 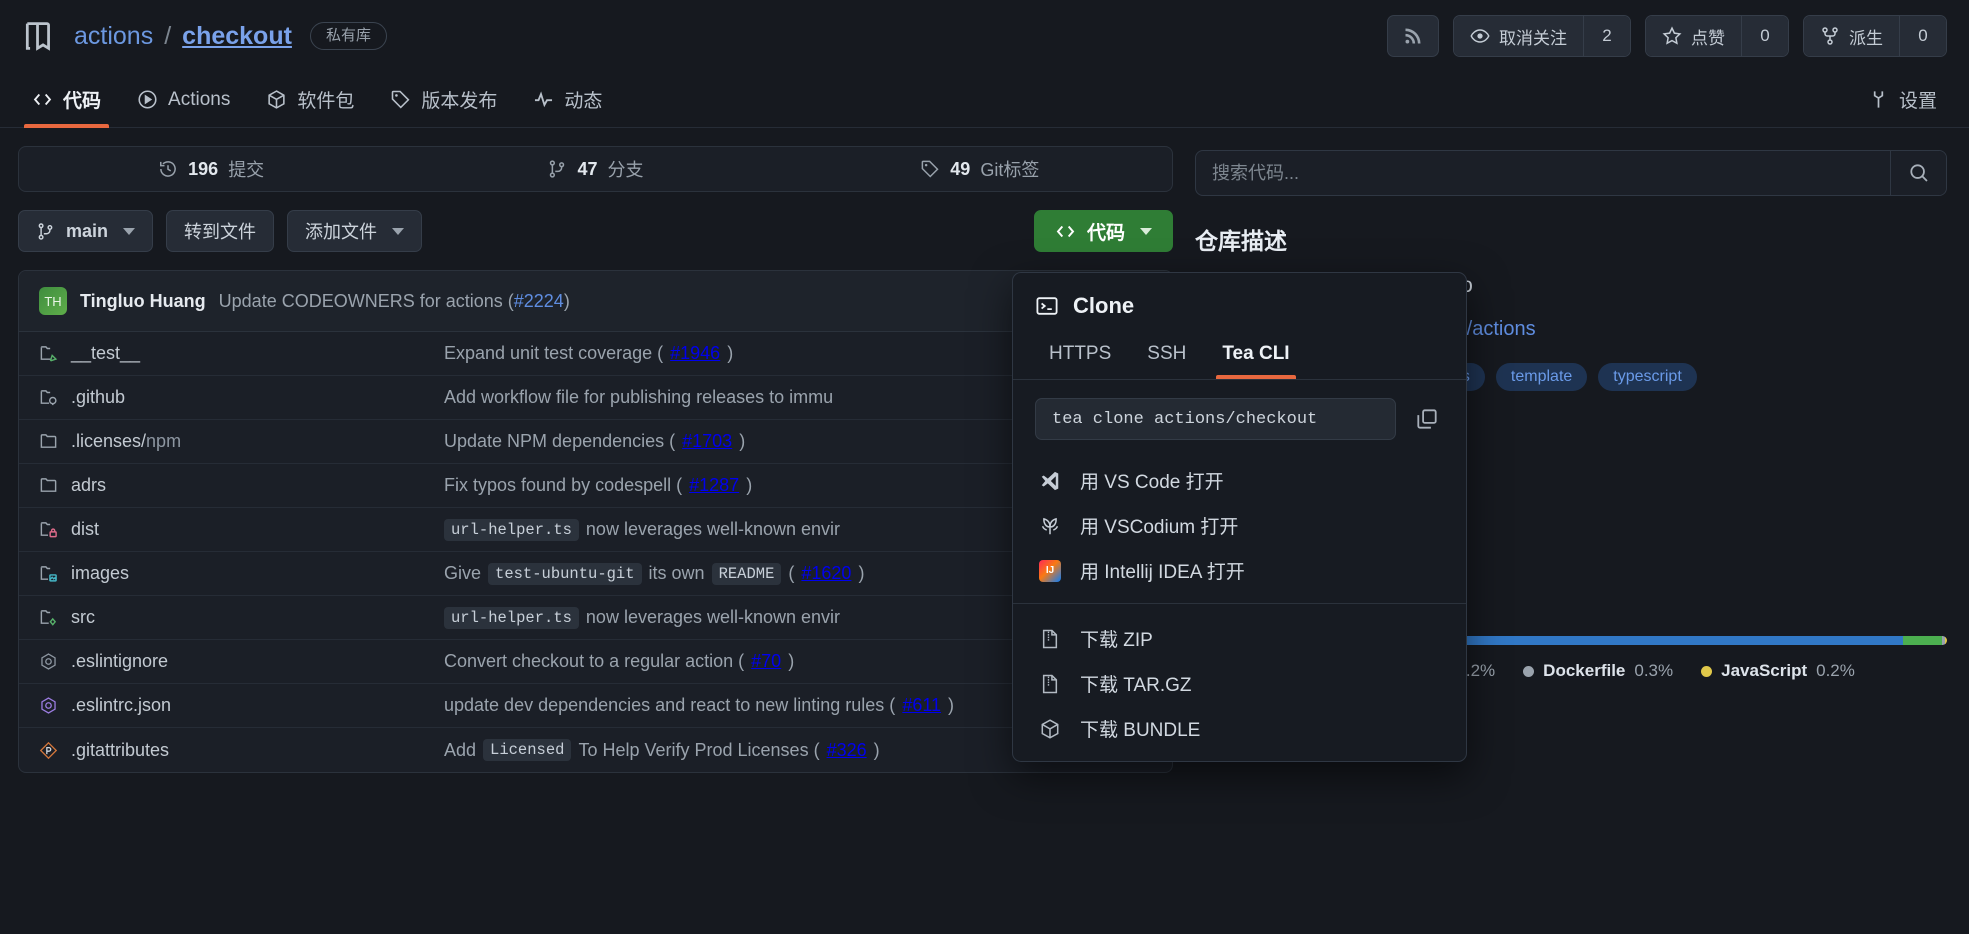 I want to click on breadcrumb-repo-name: checkout, so click(x=237, y=35).